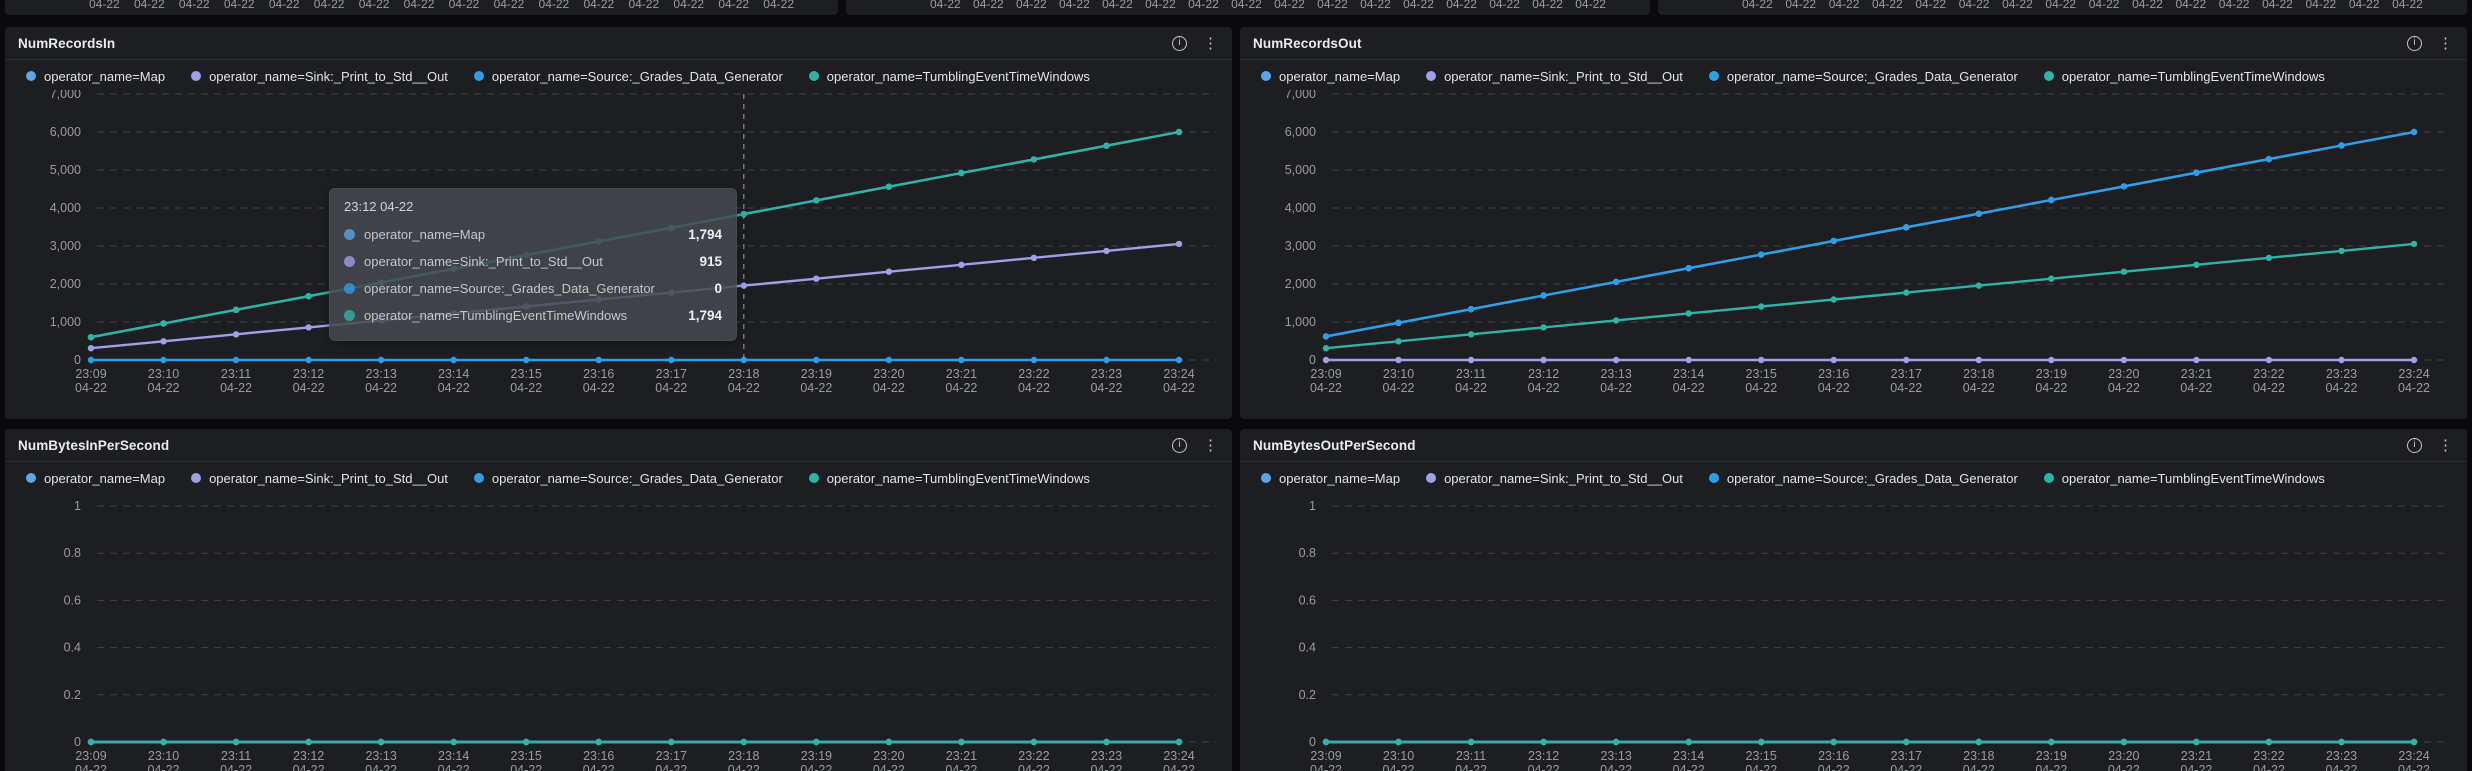  Describe the element at coordinates (1300, 132) in the screenshot. I see `y-axis-label: 6,000` at that location.